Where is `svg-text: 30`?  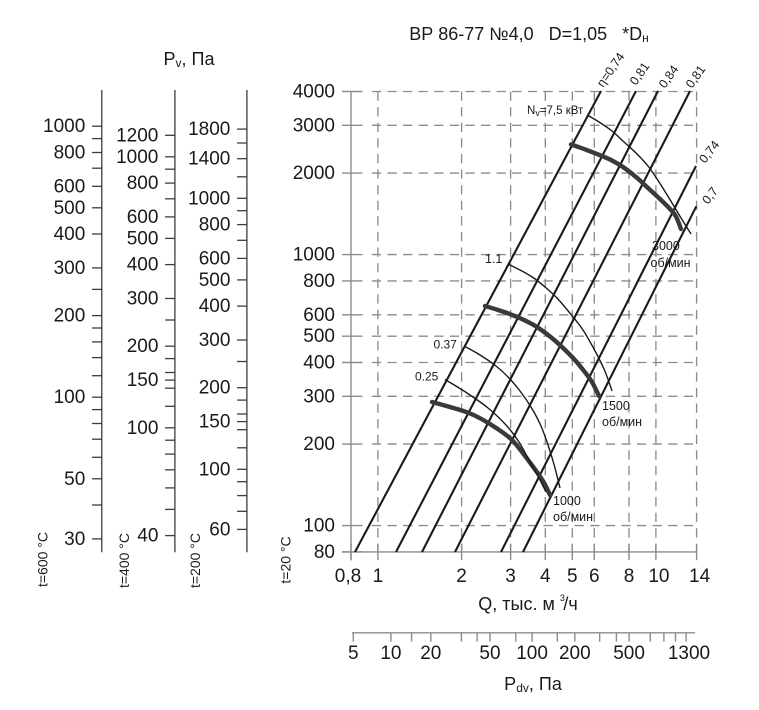 svg-text: 30 is located at coordinates (74, 539).